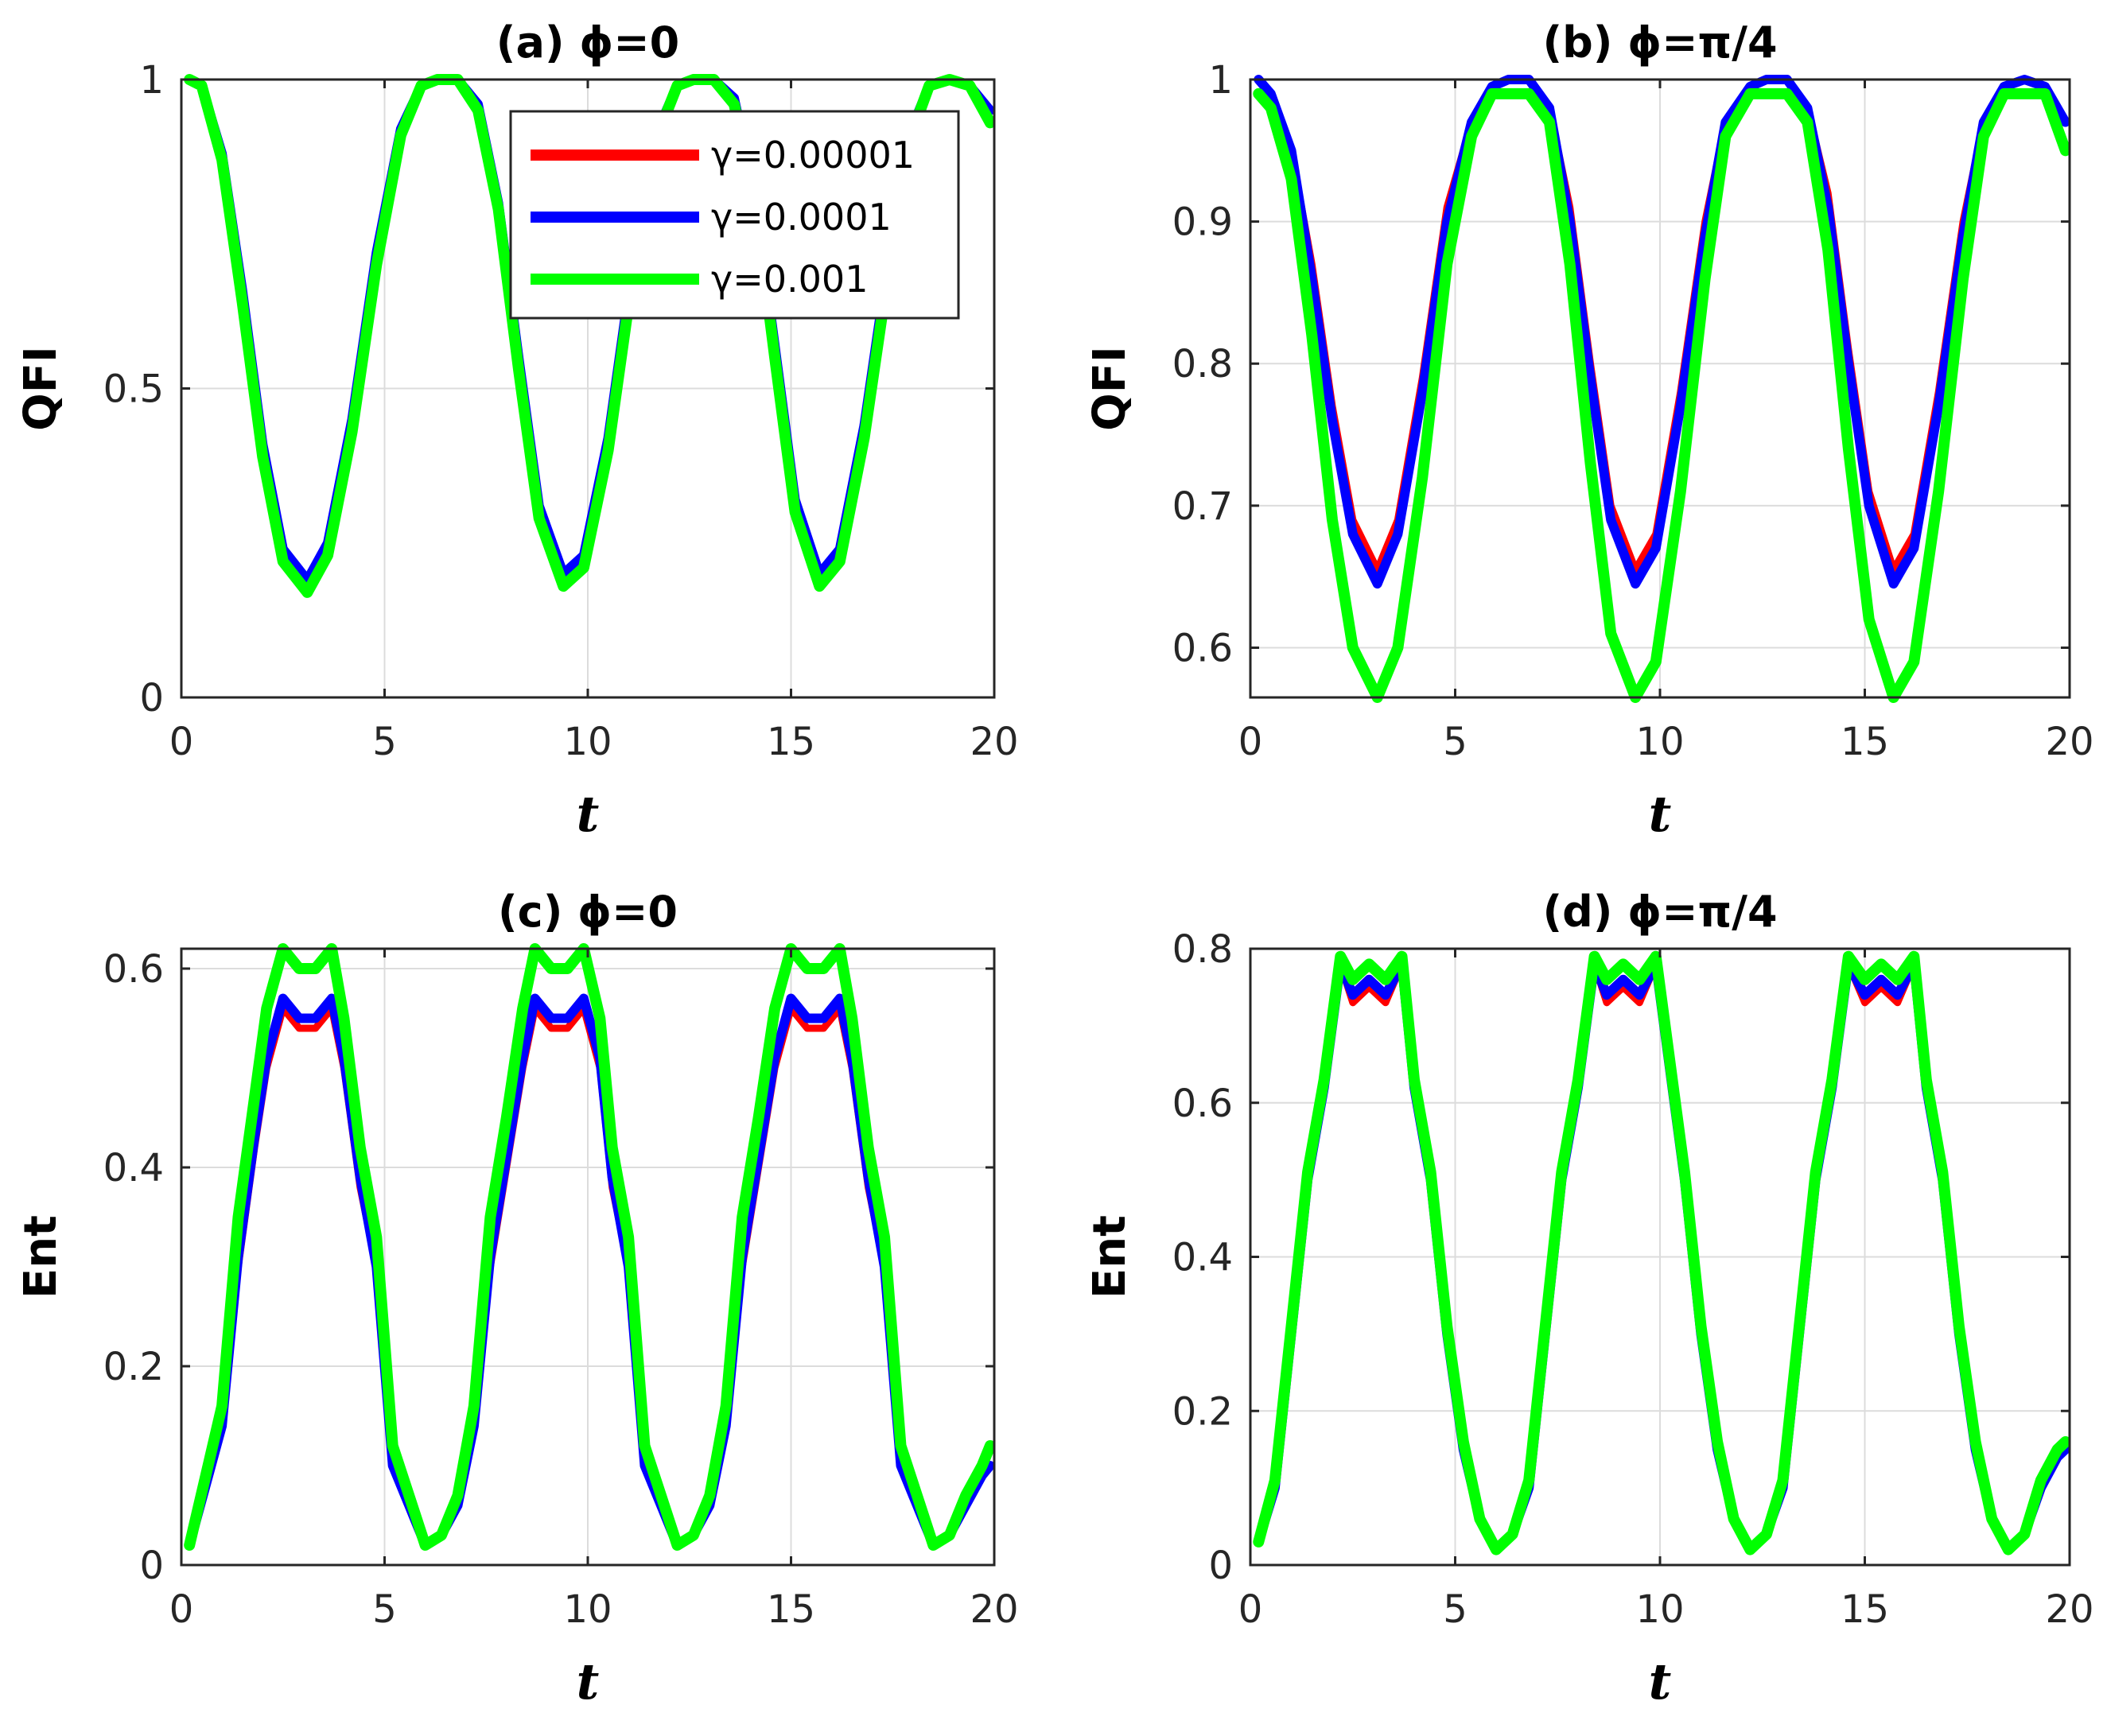 This screenshot has height=1736, width=2107. I want to click on legend-label-1: γ=0.00001, so click(813, 155).